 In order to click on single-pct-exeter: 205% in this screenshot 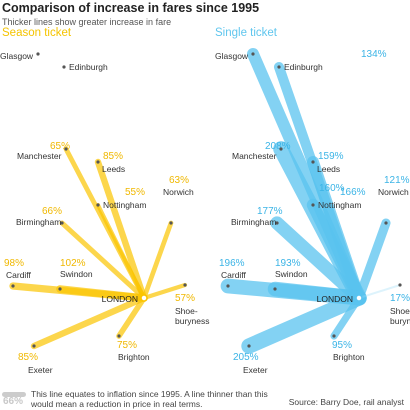, I will do `click(246, 357)`.